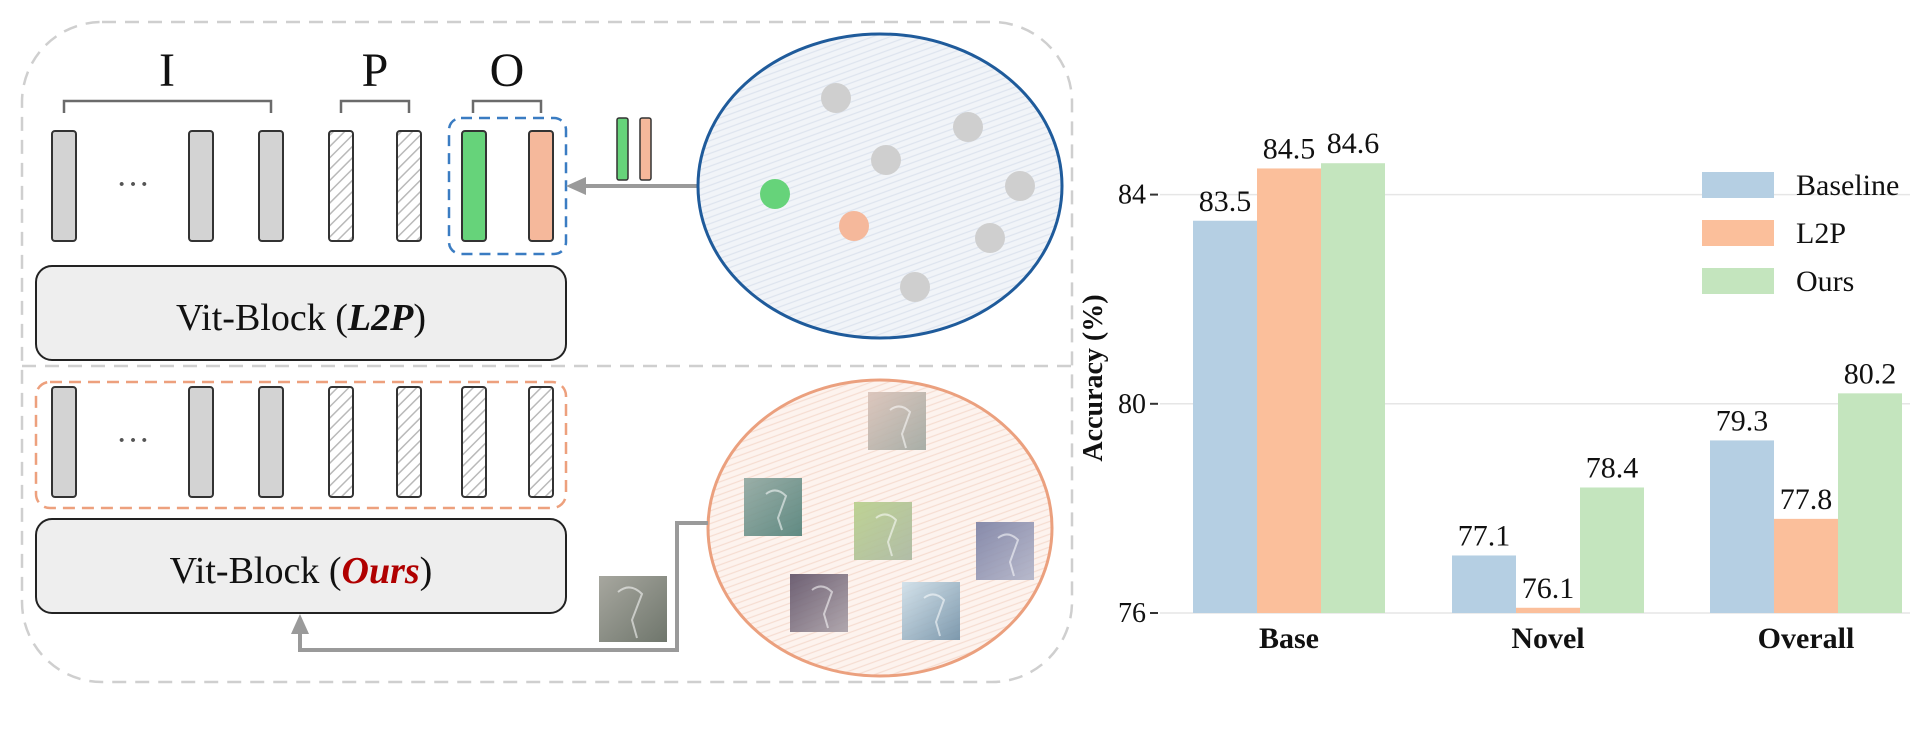 Image resolution: width=1932 pixels, height=744 pixels. I want to click on vit-block-ours: Vit-Block (Ours), so click(301, 566).